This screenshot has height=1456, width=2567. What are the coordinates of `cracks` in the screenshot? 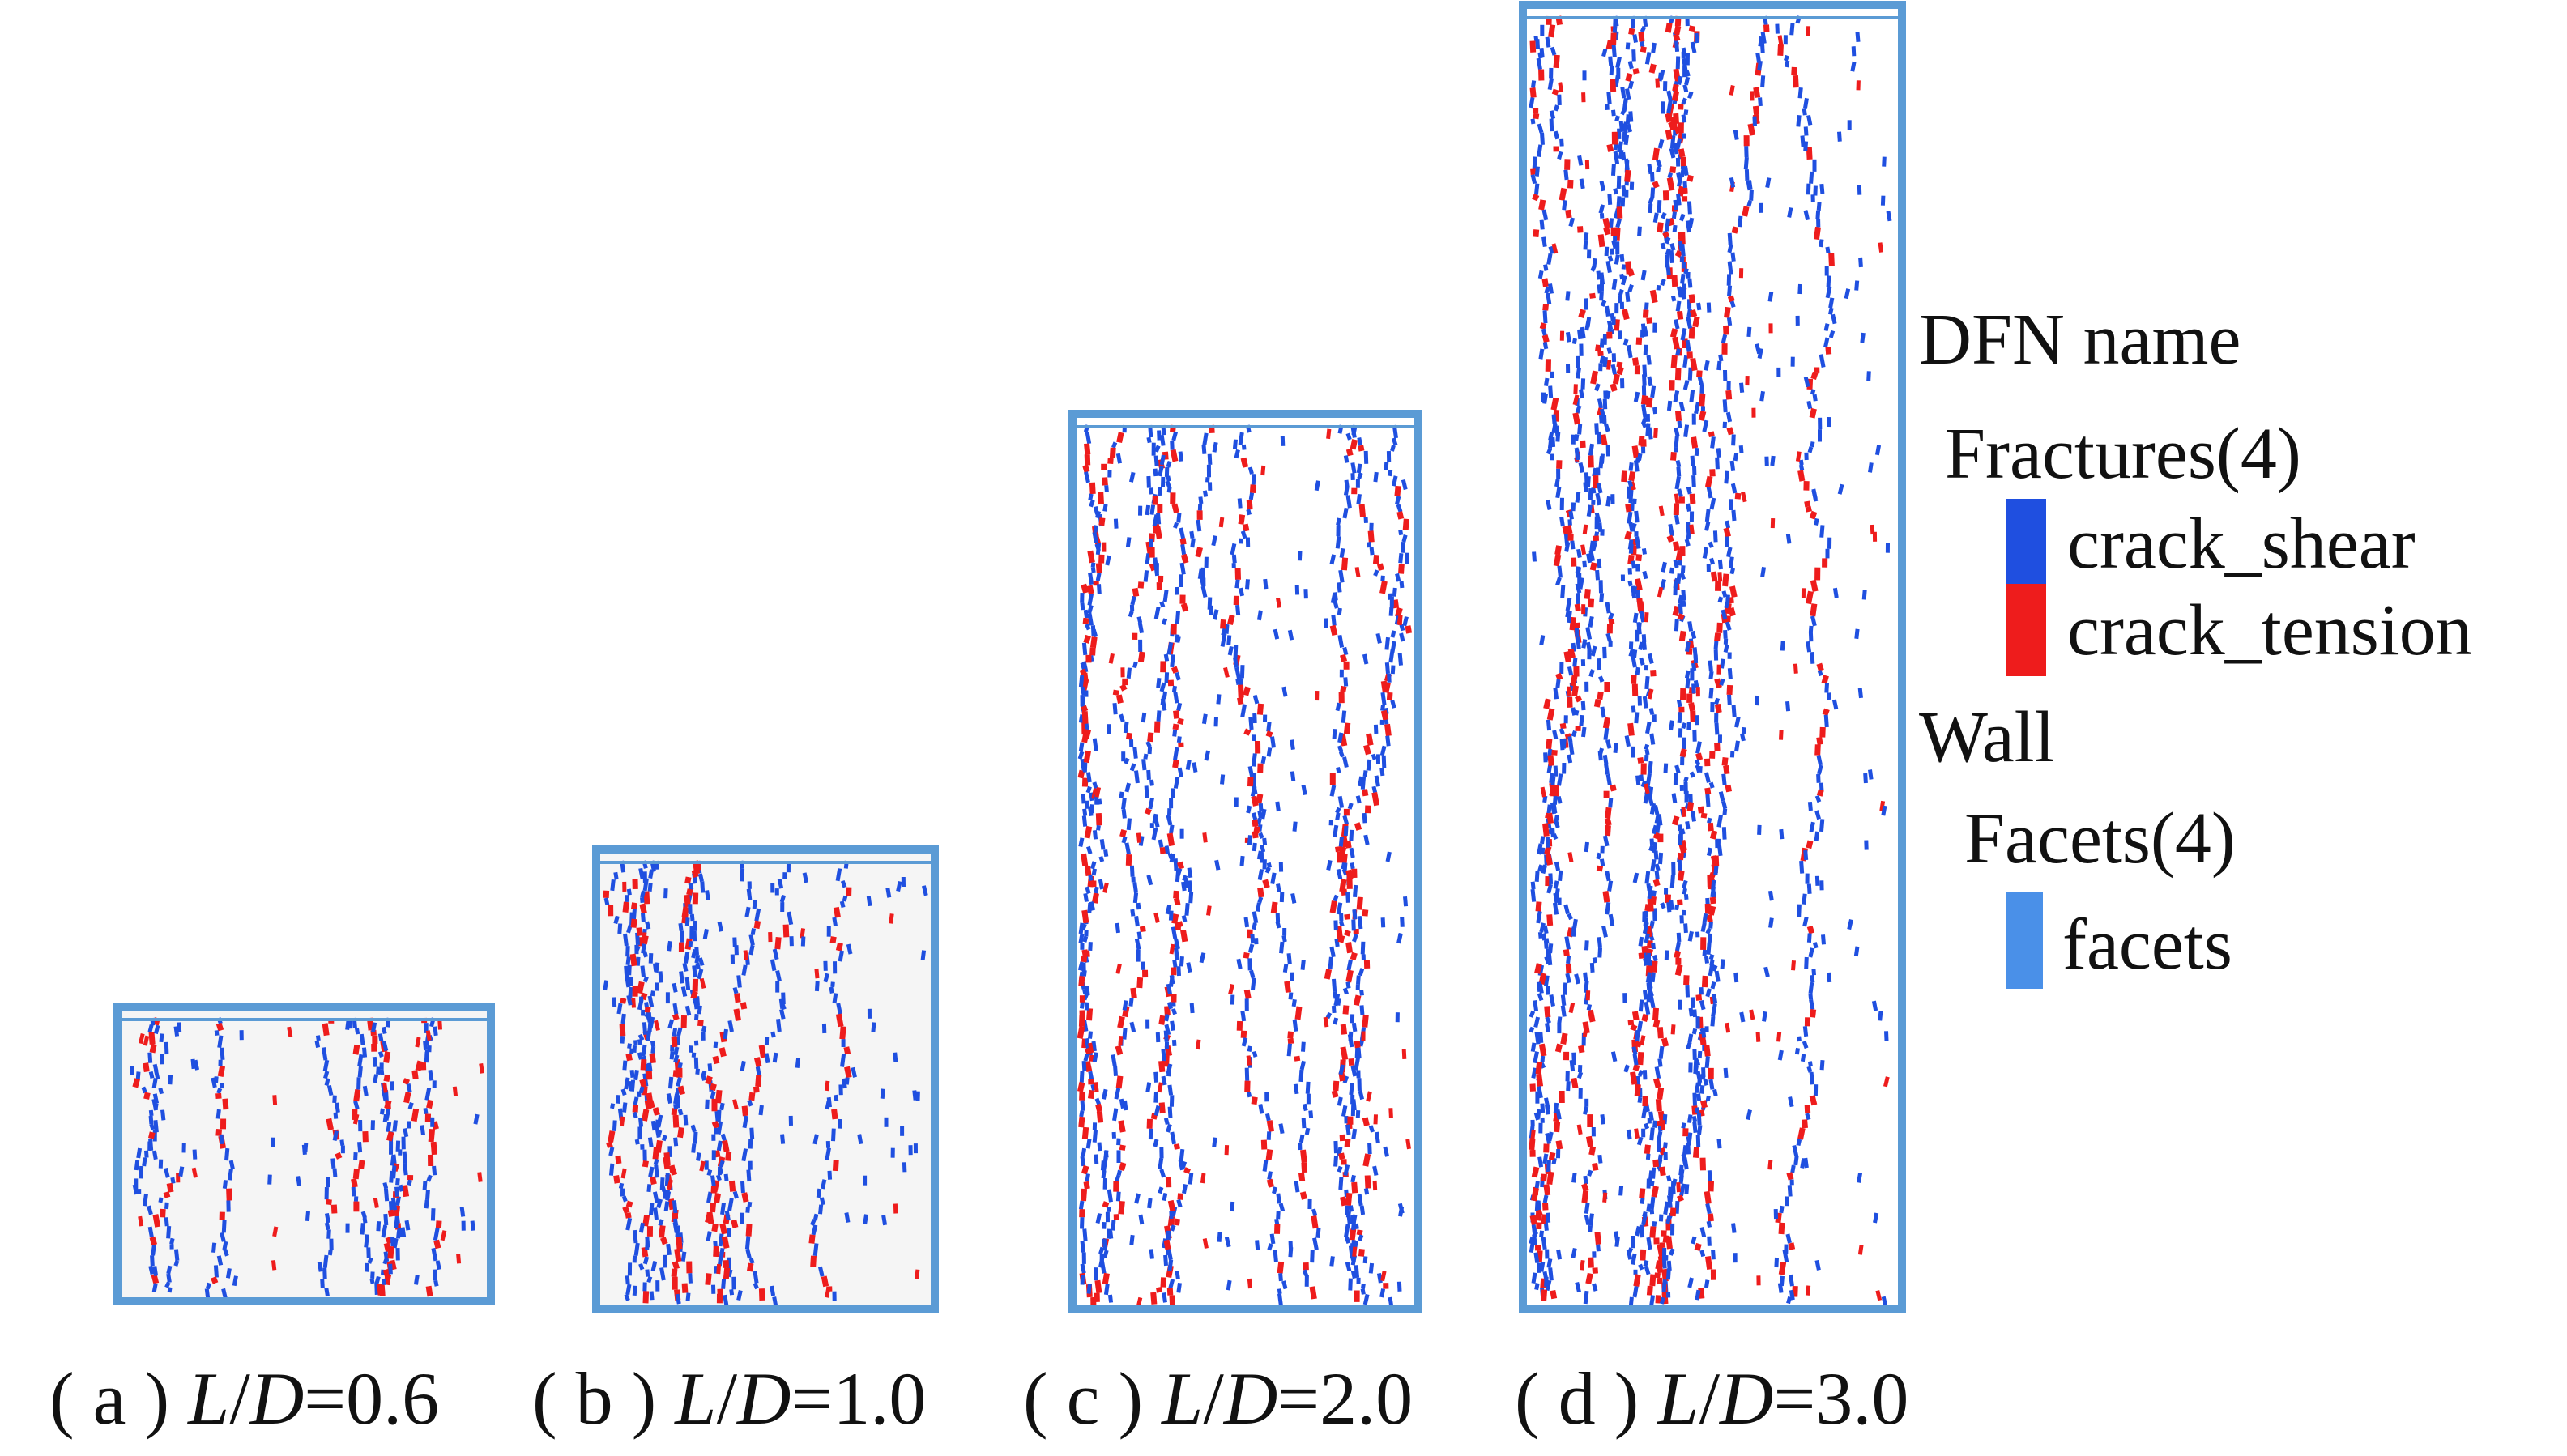 It's located at (307, 1159).